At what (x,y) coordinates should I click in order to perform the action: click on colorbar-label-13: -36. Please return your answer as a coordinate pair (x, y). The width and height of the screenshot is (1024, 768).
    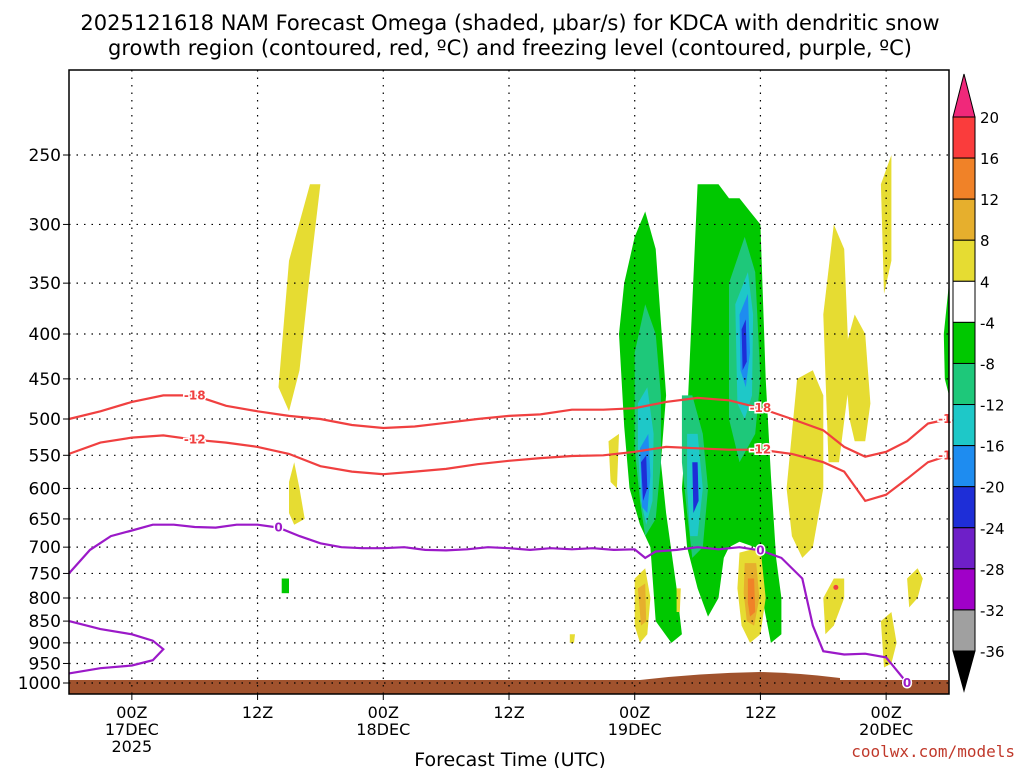
    Looking at the image, I should click on (992, 652).